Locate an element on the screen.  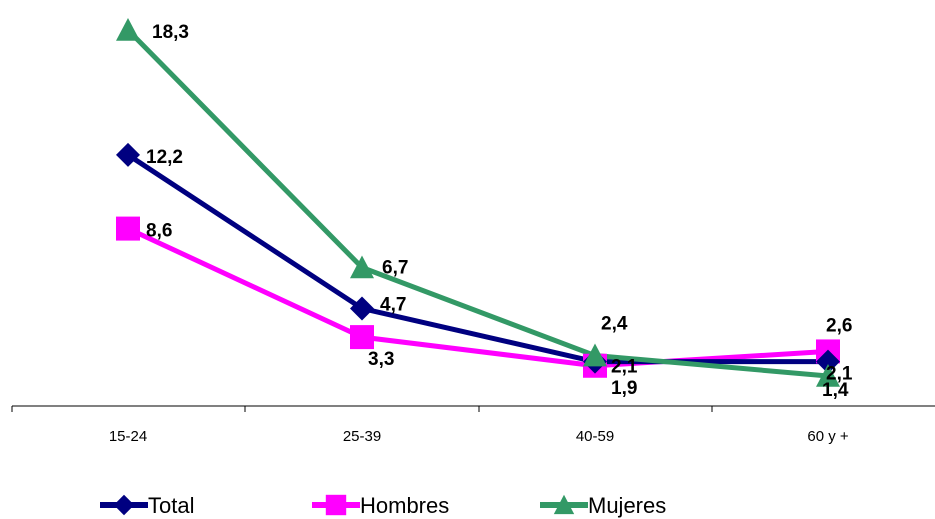
data-label-mujeres: 18,3 is located at coordinates (170, 32).